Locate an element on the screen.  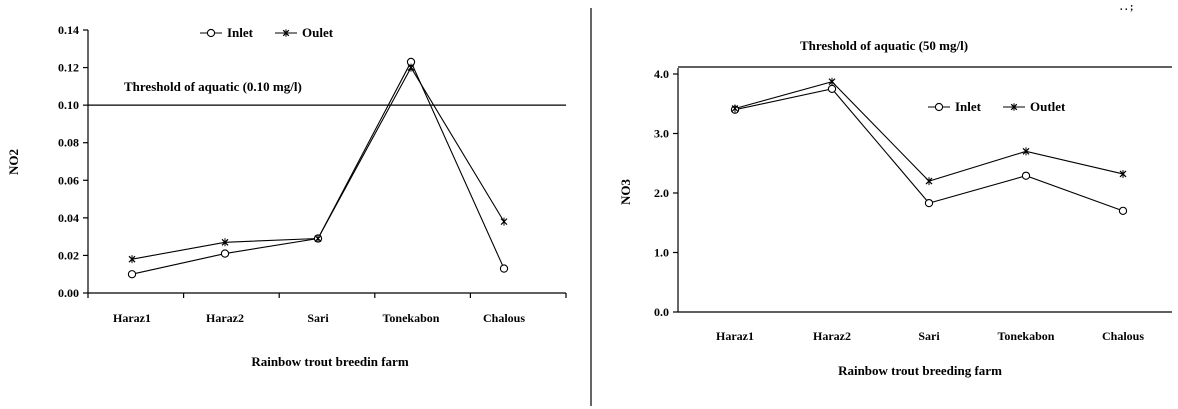
no2-y-ticks: 0.00 0.02 0.04 0.06 0.08 0.10 0.12 0.14 is located at coordinates (73, 161).